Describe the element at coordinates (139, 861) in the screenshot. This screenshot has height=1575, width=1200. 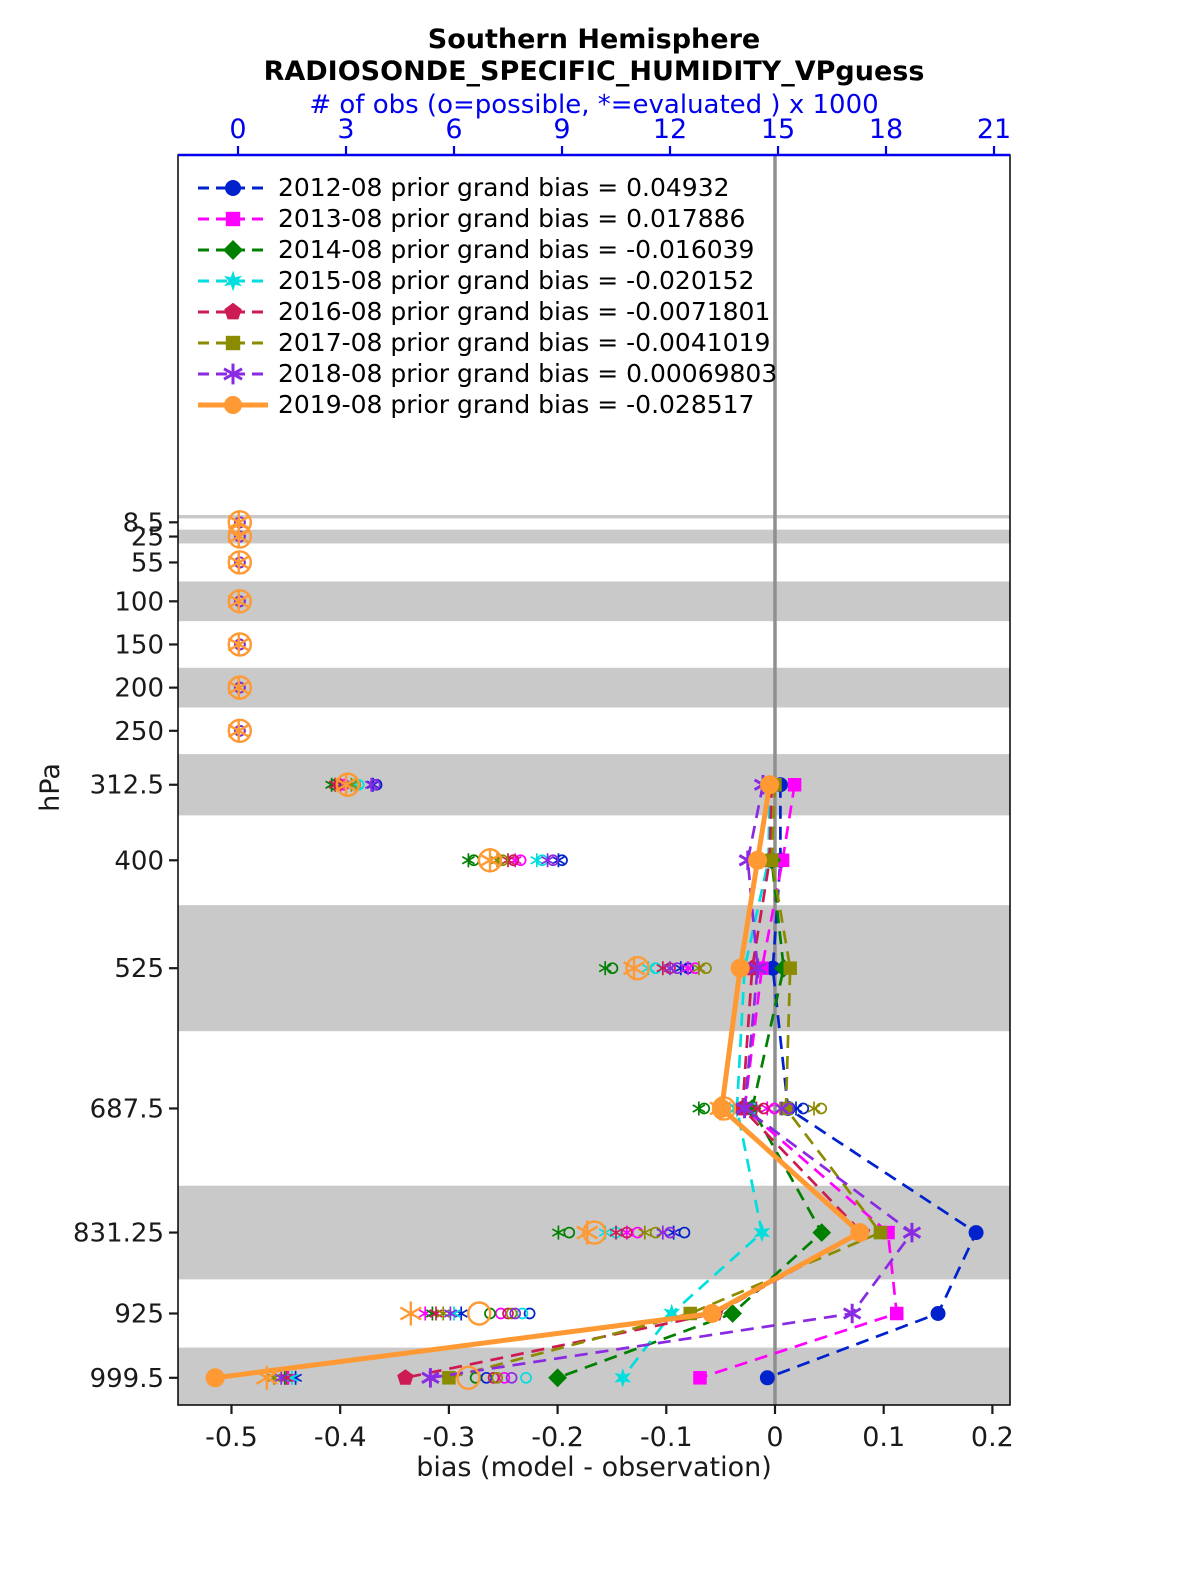
I see `pressure-tick-label: 400` at that location.